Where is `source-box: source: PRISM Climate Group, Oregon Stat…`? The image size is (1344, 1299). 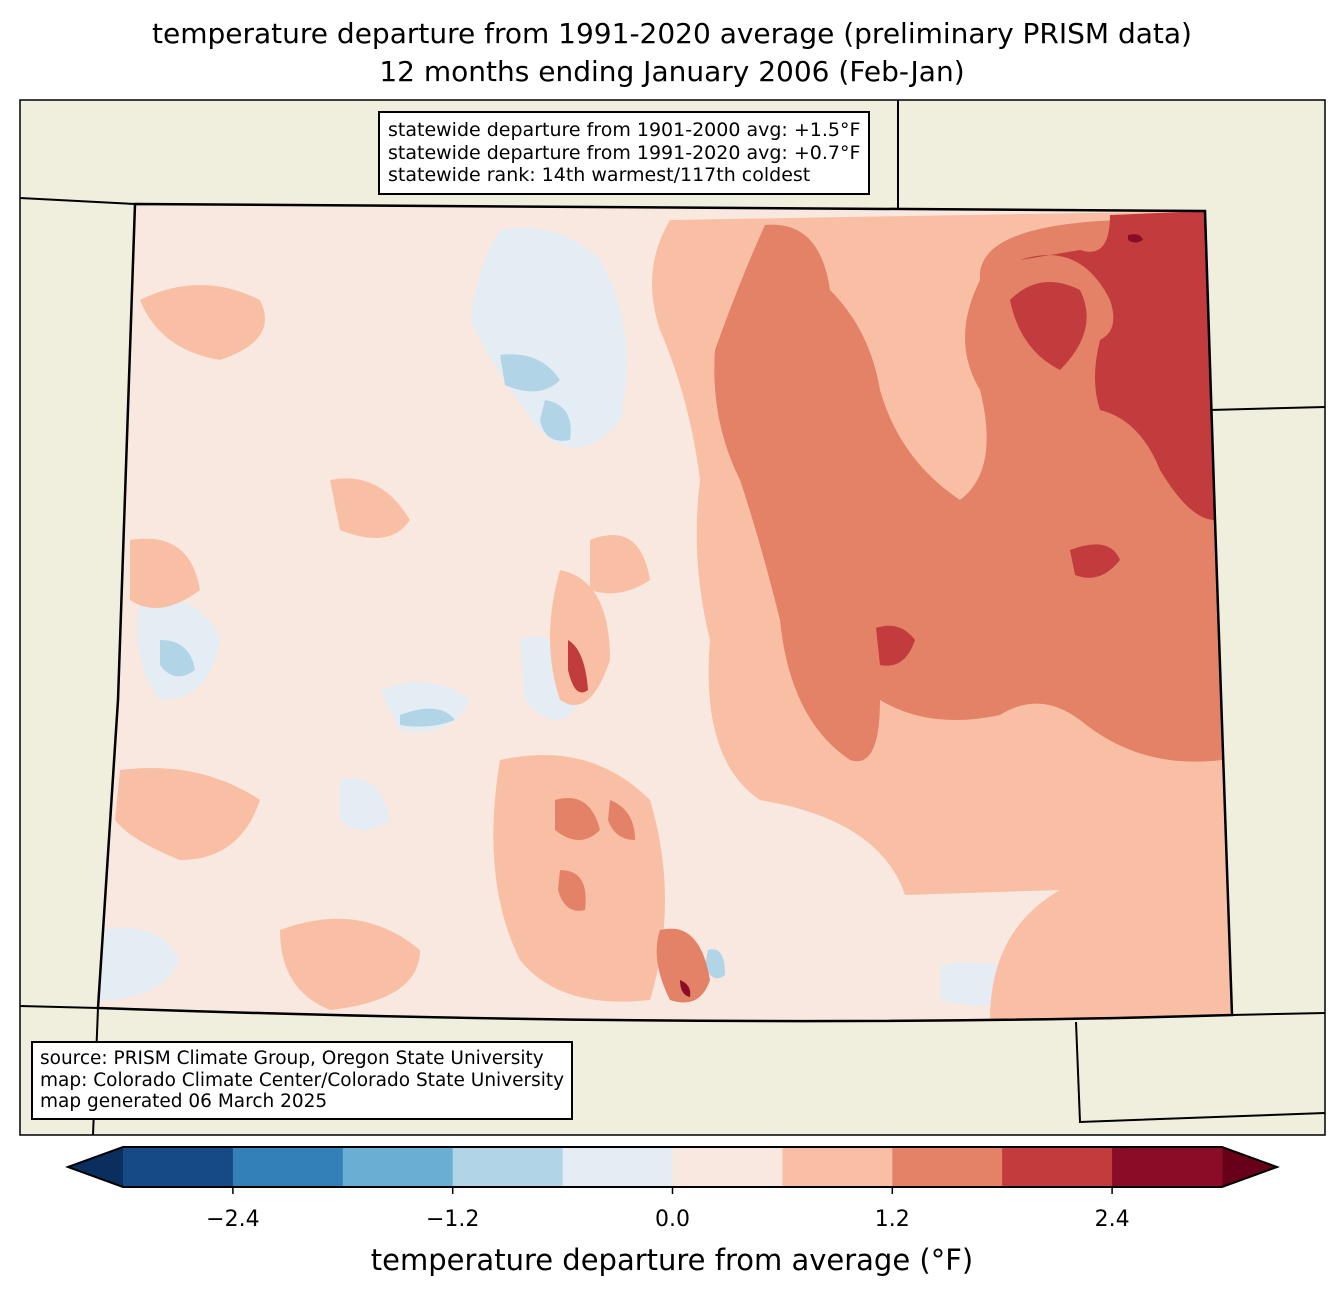 source-box: source: PRISM Climate Group, Oregon Stat… is located at coordinates (302, 1080).